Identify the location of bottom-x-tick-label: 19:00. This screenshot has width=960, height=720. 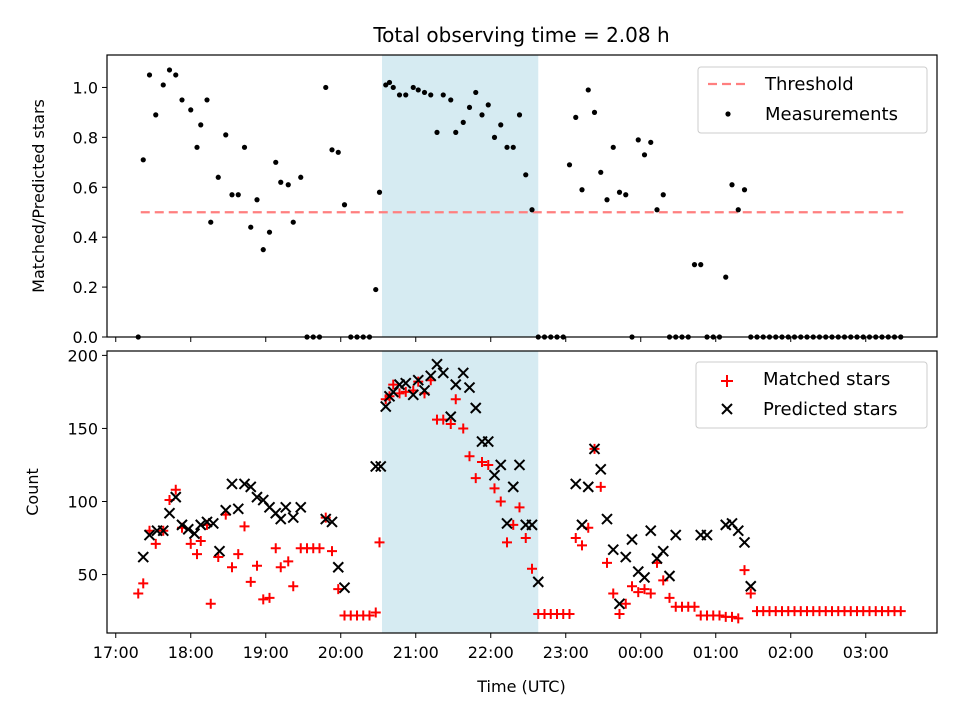
(266, 652).